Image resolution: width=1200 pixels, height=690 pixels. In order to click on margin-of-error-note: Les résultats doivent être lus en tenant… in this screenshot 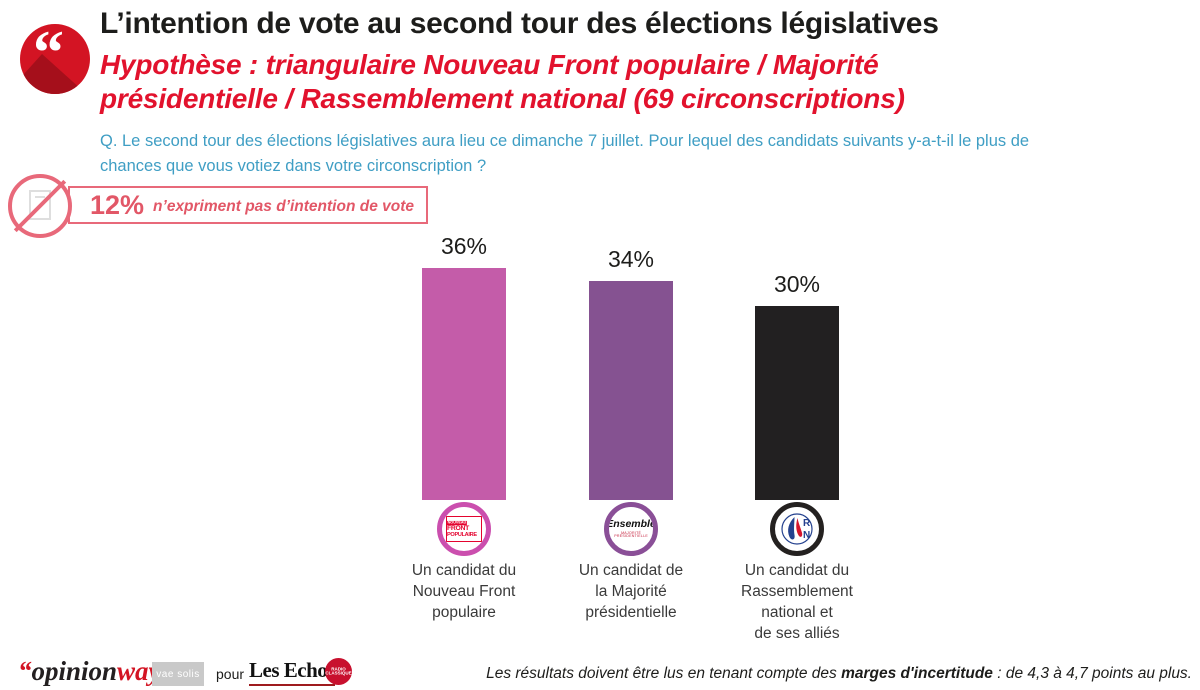, I will do `click(839, 674)`.